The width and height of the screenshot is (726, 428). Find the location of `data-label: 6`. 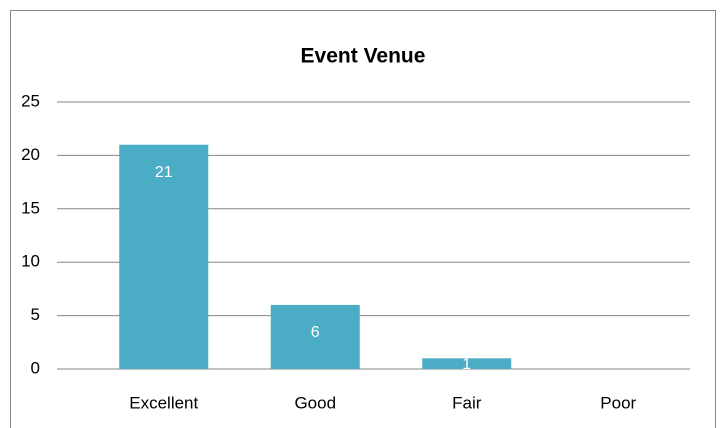

data-label: 6 is located at coordinates (315, 332).